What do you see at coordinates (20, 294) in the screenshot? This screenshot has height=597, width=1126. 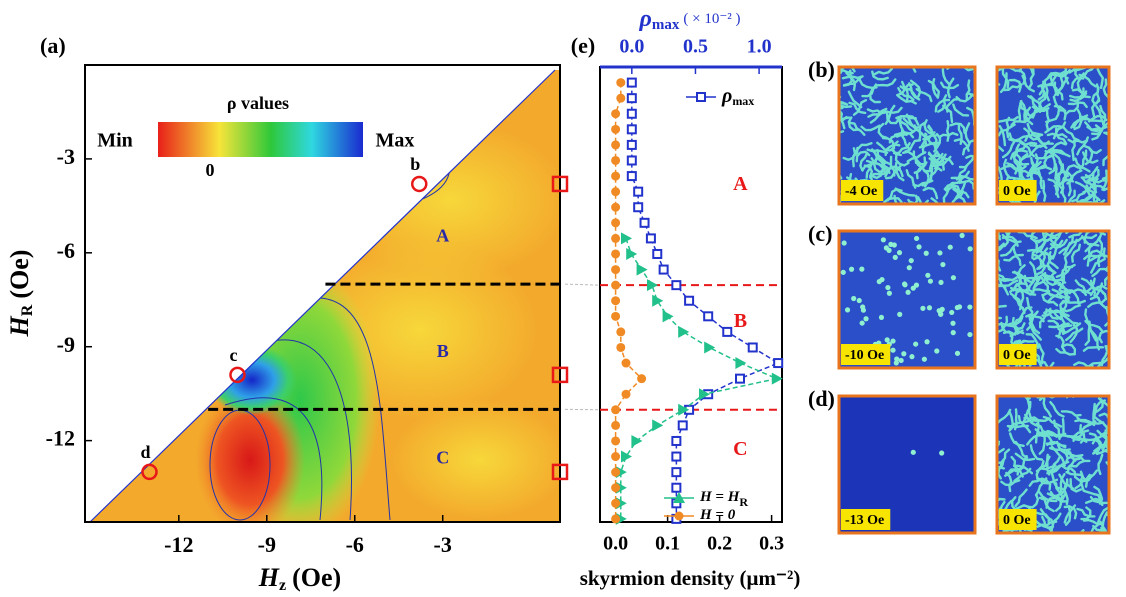 I see `y-axis-label: HR (Oe)` at bounding box center [20, 294].